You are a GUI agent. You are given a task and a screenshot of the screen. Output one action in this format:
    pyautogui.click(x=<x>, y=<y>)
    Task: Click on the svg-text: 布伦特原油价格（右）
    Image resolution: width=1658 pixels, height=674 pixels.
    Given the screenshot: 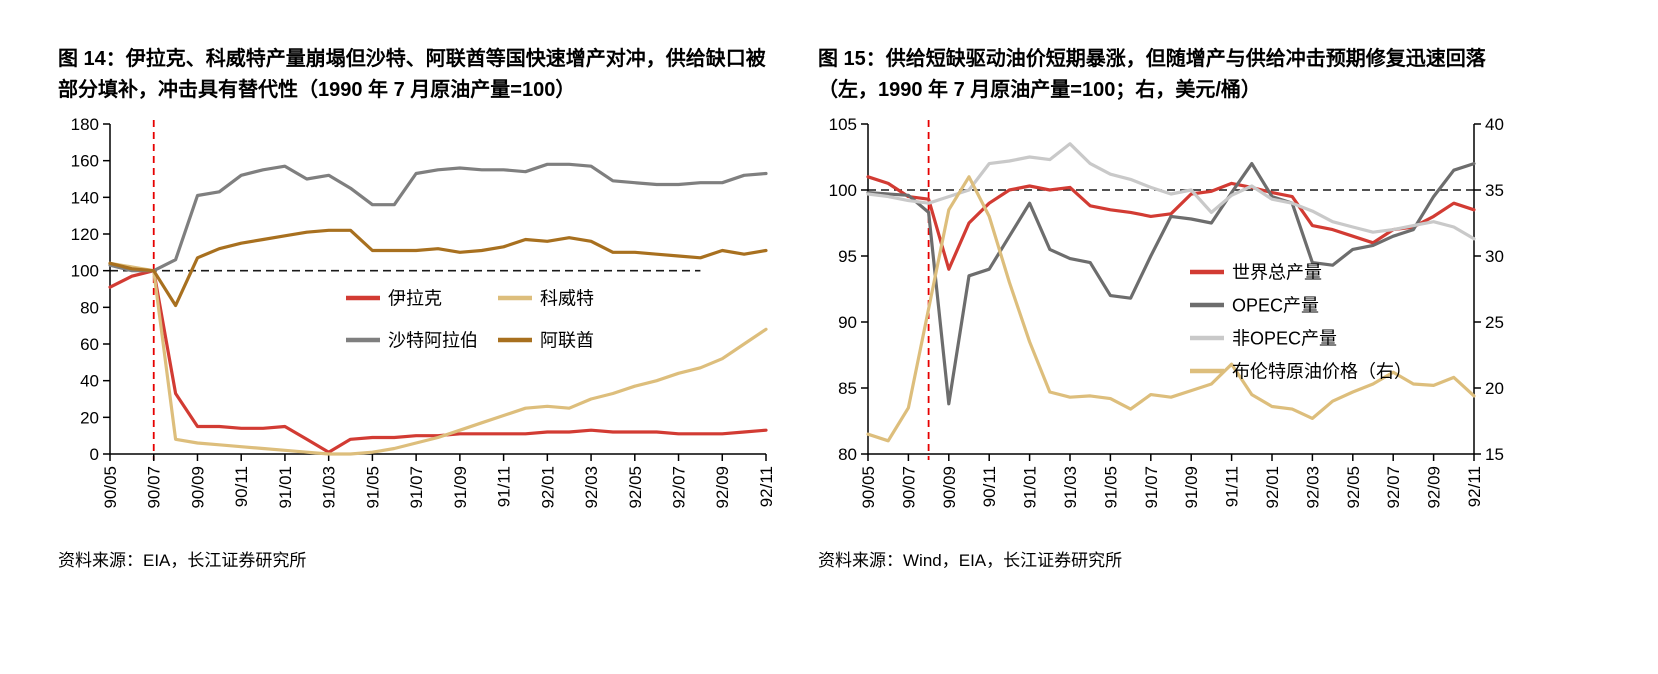 What is the action you would take?
    pyautogui.click(x=1322, y=371)
    